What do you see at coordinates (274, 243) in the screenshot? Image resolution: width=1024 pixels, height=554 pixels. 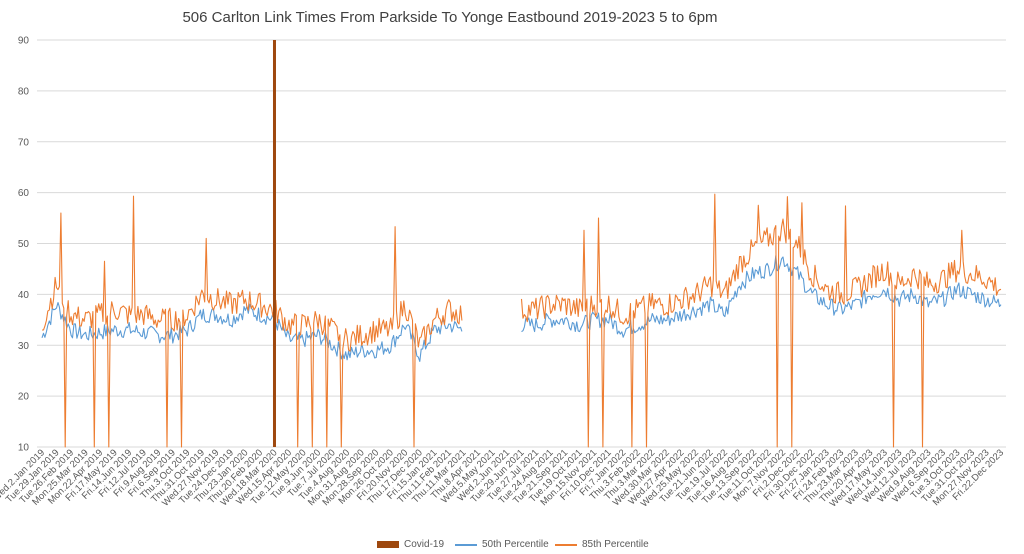 I see `covid-19-marker-bar` at bounding box center [274, 243].